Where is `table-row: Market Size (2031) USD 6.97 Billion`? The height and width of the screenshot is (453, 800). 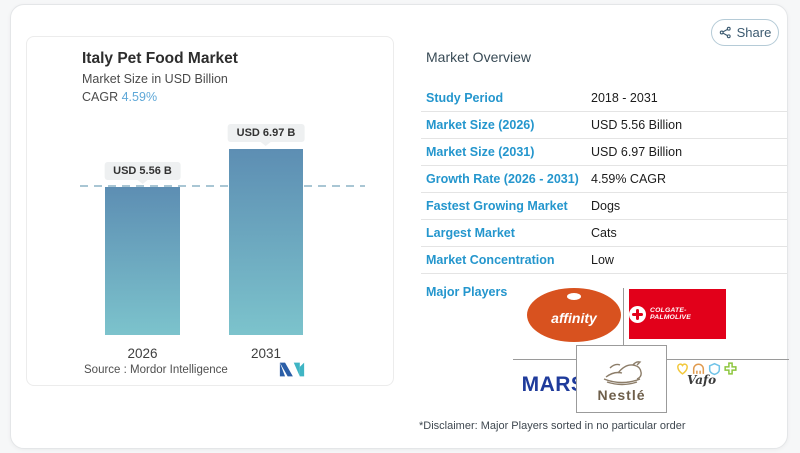
table-row: Market Size (2031) USD 6.97 Billion is located at coordinates (604, 152).